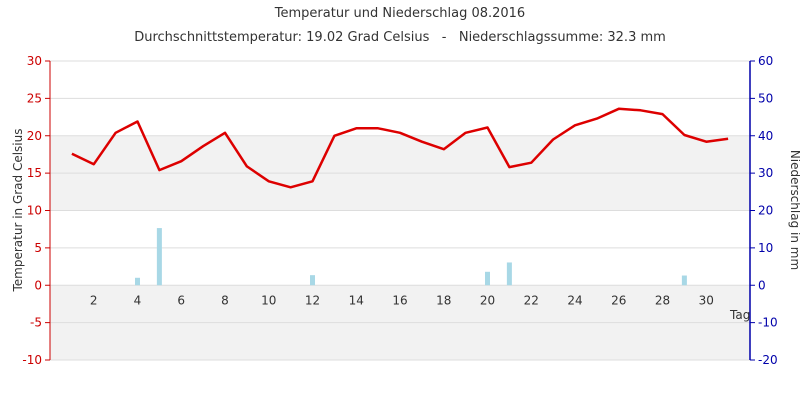 This screenshot has height=400, width=800. Describe the element at coordinates (268, 300) in the screenshot. I see `x-tick-label: 10` at that location.